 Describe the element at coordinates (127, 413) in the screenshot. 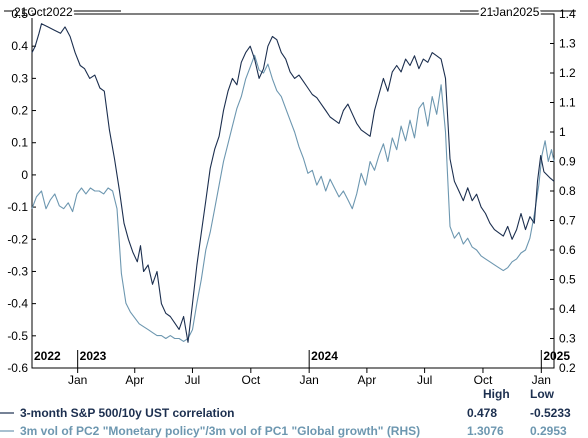

I see `legend-label-correlation: 3-month S&P 500/10y UST correlation` at that location.